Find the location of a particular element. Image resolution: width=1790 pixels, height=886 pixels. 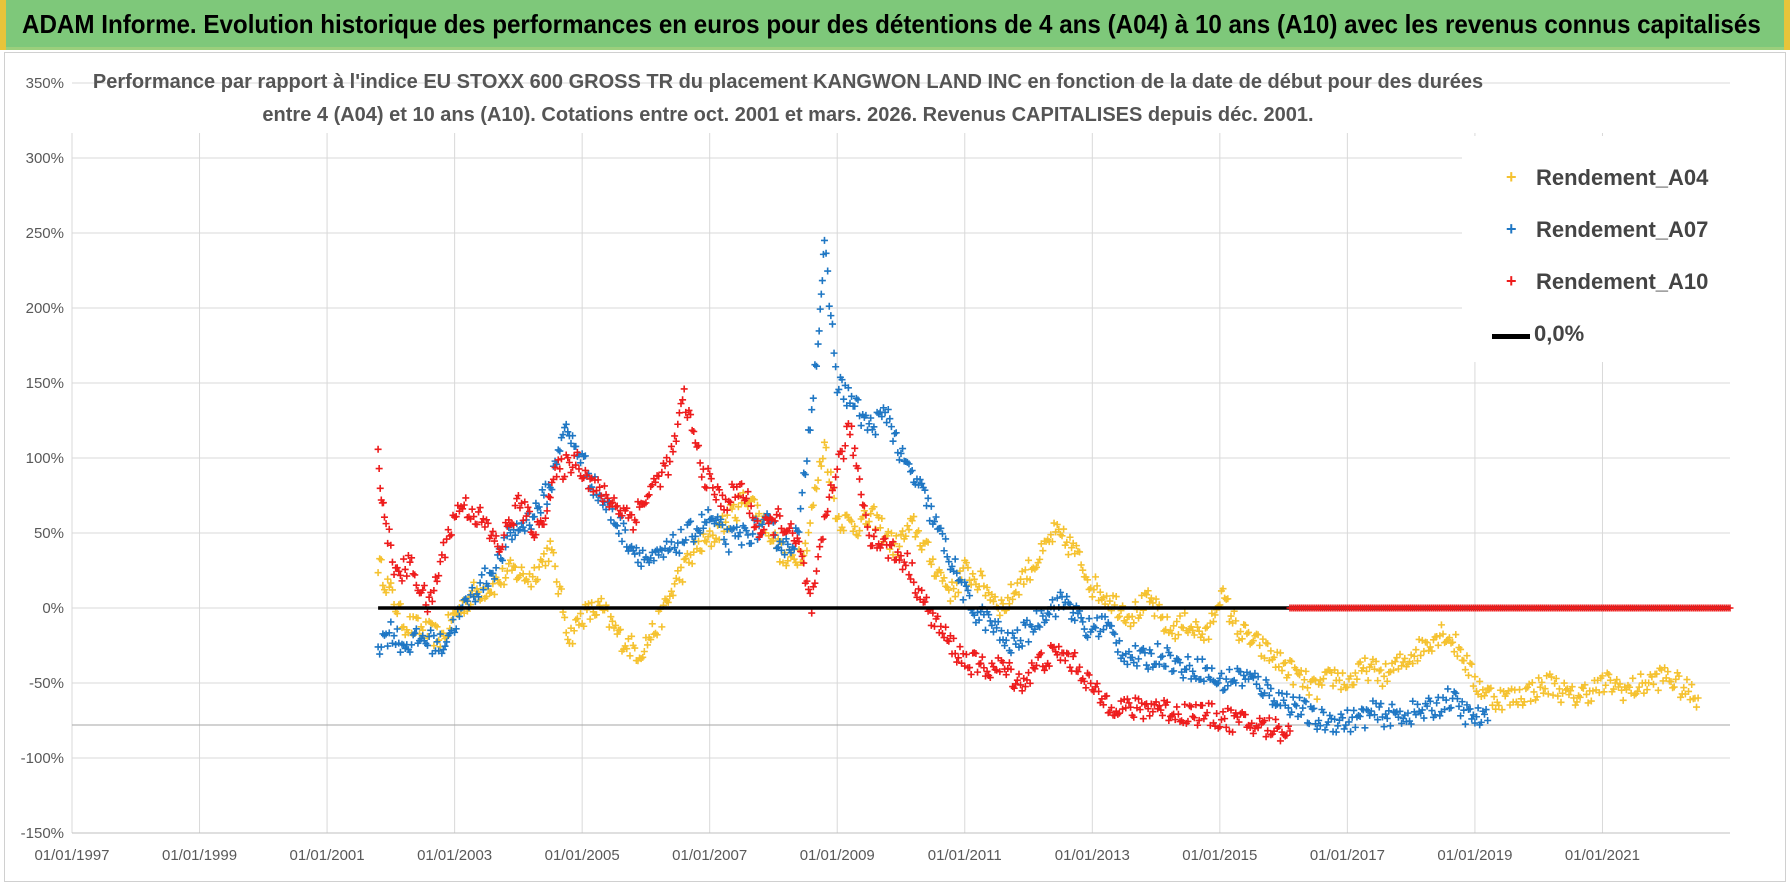

x-tick-label: 01/01/2015 is located at coordinates (1219, 855).